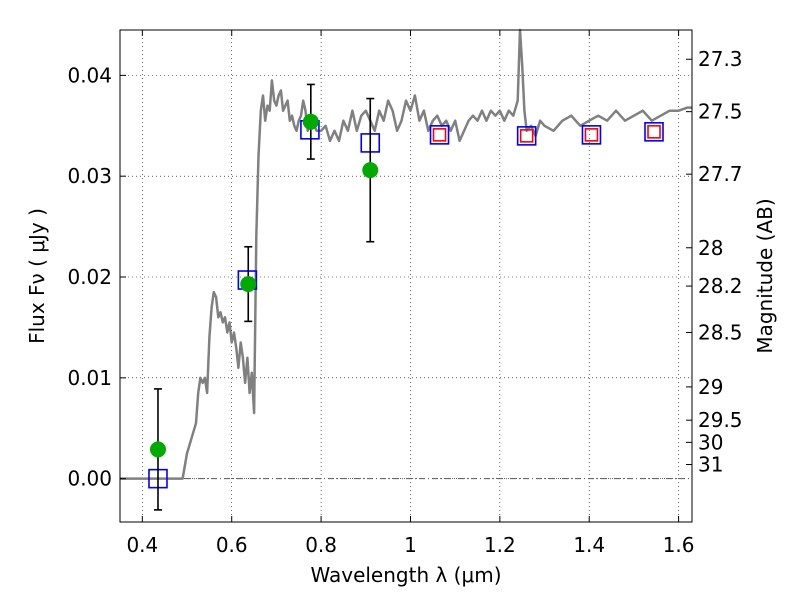 The width and height of the screenshot is (800, 600). Describe the element at coordinates (765, 275) in the screenshot. I see `y-axis-right-label: Magnitude (AB)` at that location.